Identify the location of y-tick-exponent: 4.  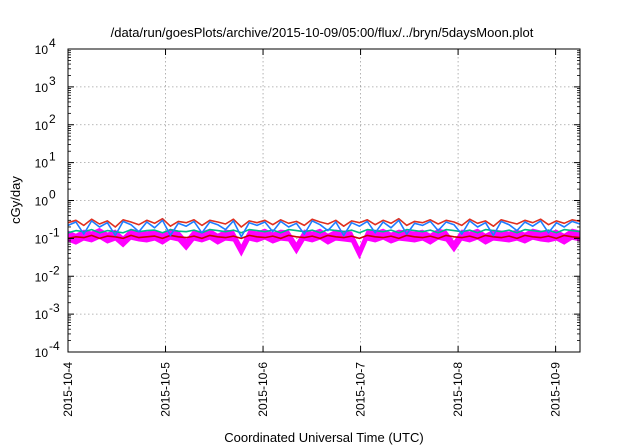
(52, 43).